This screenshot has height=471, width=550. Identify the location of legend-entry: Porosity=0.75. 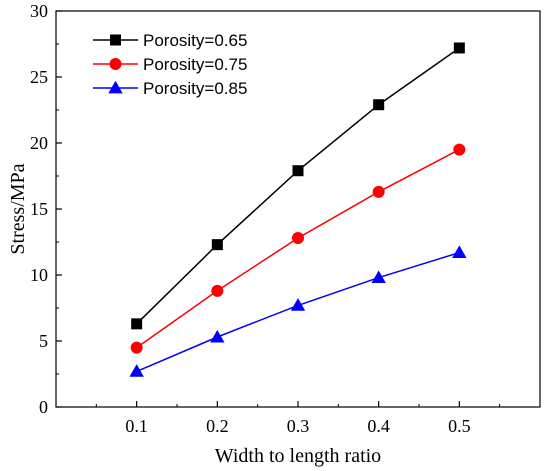
(170, 64).